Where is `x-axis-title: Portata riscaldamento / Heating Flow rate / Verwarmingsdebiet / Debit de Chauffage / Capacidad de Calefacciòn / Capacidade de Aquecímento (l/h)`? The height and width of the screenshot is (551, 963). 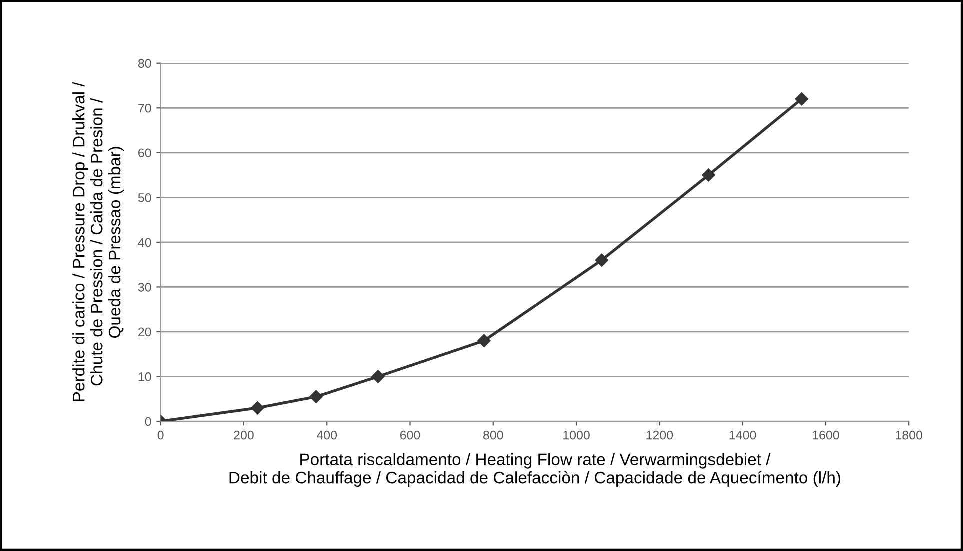
x-axis-title: Portata riscaldamento / Heating Flow rate / Verwarmingsdebiet / Debit de Chauffage / Capacidad de Calefacciòn / Capacidade de Aquecímento (l/h) is located at coordinates (535, 470).